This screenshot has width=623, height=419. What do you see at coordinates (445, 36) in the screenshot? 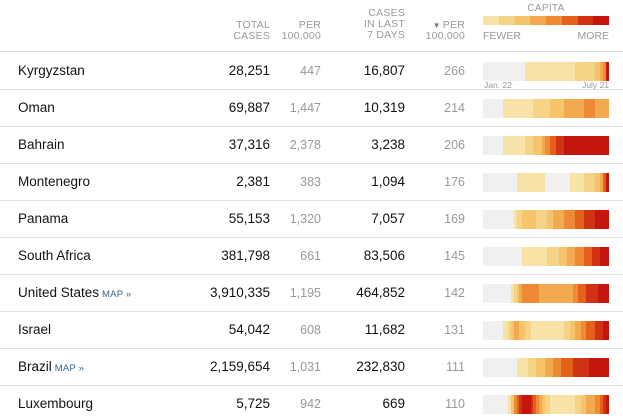
I see `header-text: 100,000` at bounding box center [445, 36].